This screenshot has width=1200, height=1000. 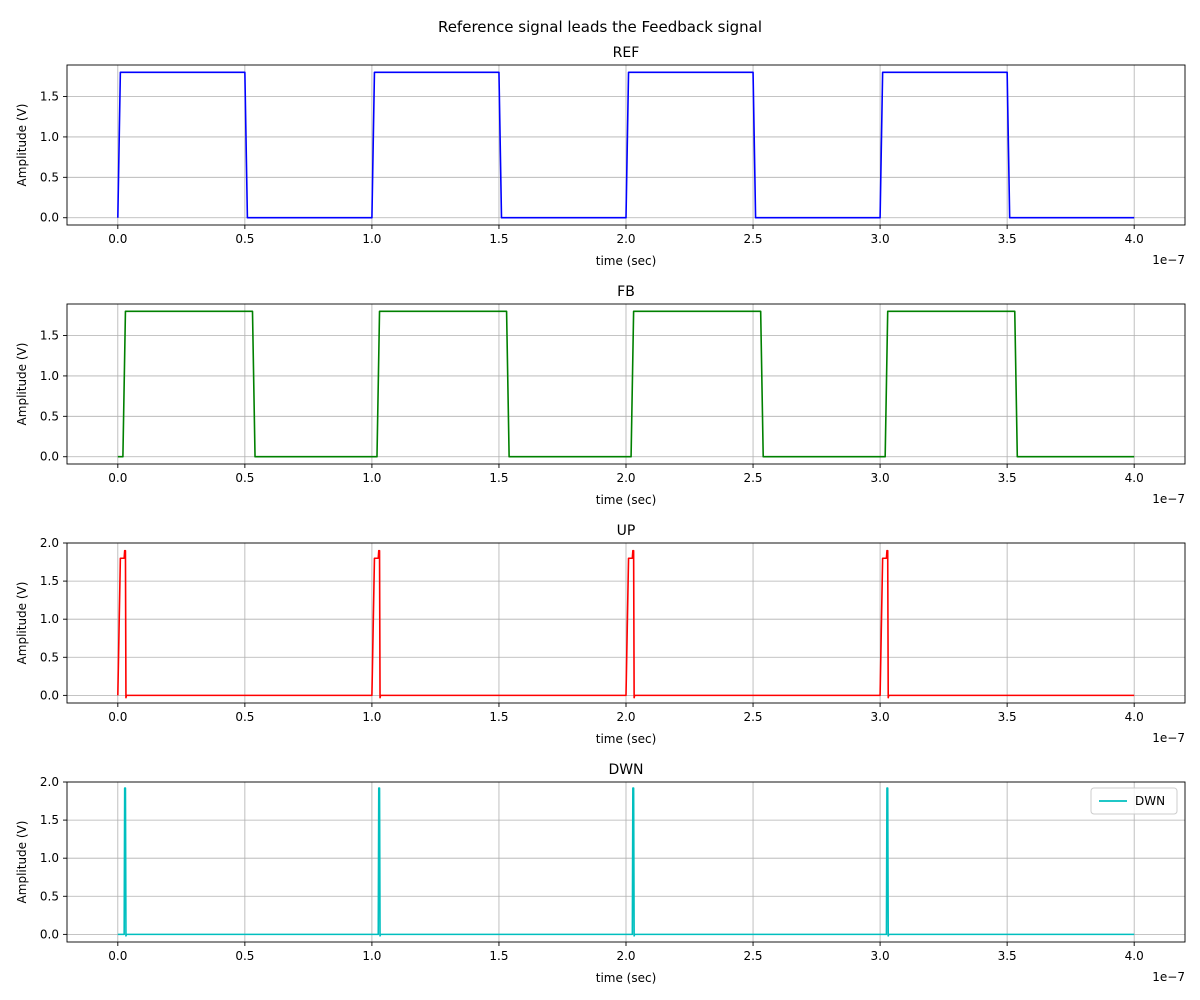 What do you see at coordinates (1150, 801) in the screenshot?
I see `legend-label: DWN` at bounding box center [1150, 801].